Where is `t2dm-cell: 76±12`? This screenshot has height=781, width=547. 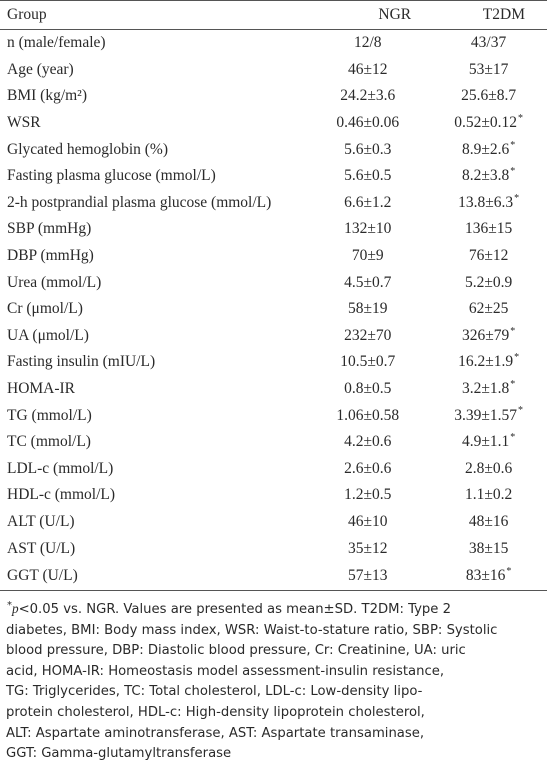 t2dm-cell: 76±12 is located at coordinates (488, 256).